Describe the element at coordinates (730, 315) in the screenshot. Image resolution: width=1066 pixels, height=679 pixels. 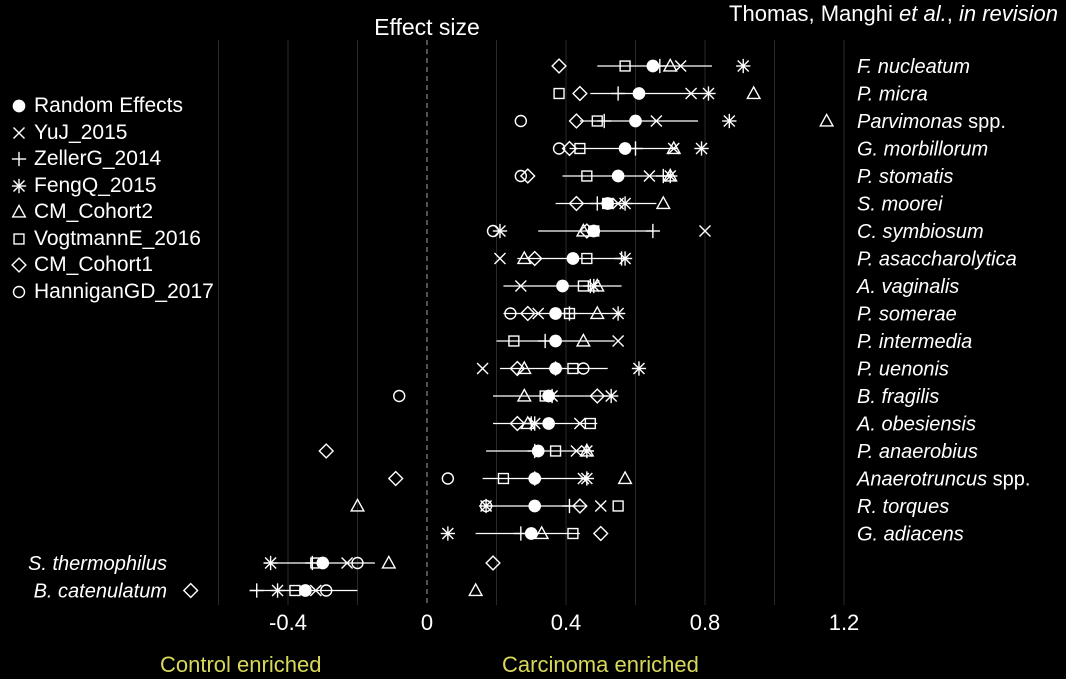
I see `species-row: P. somerae` at that location.